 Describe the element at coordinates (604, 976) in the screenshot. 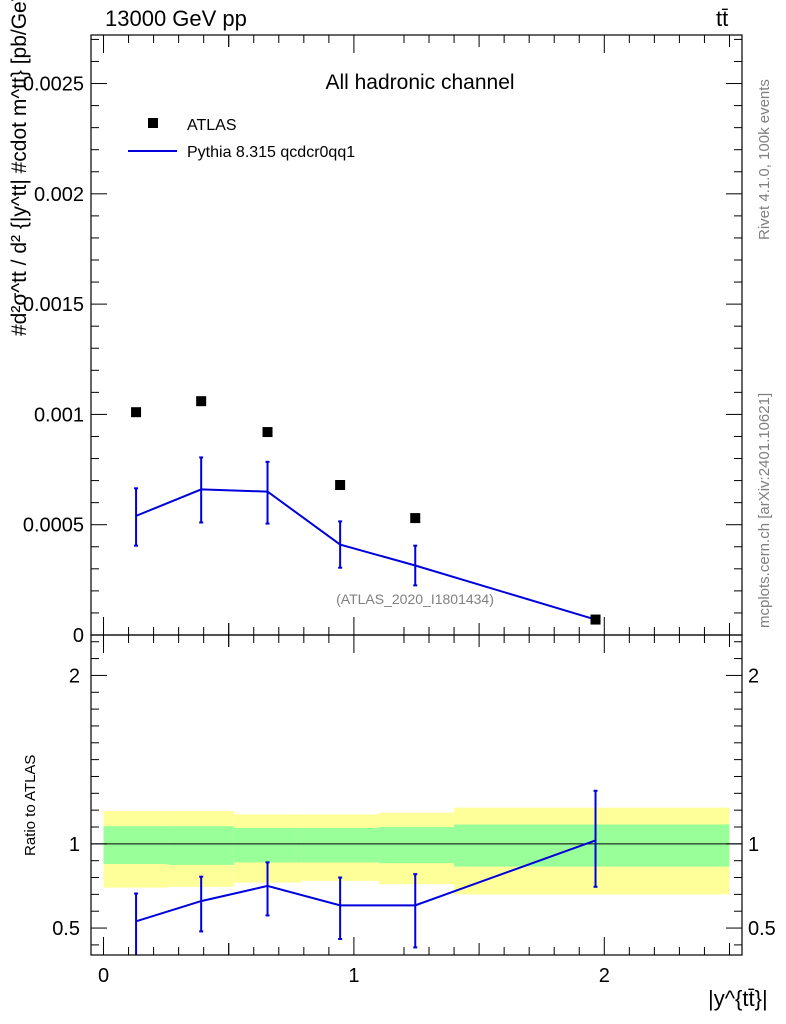

I see `x-tick-label: 2` at that location.